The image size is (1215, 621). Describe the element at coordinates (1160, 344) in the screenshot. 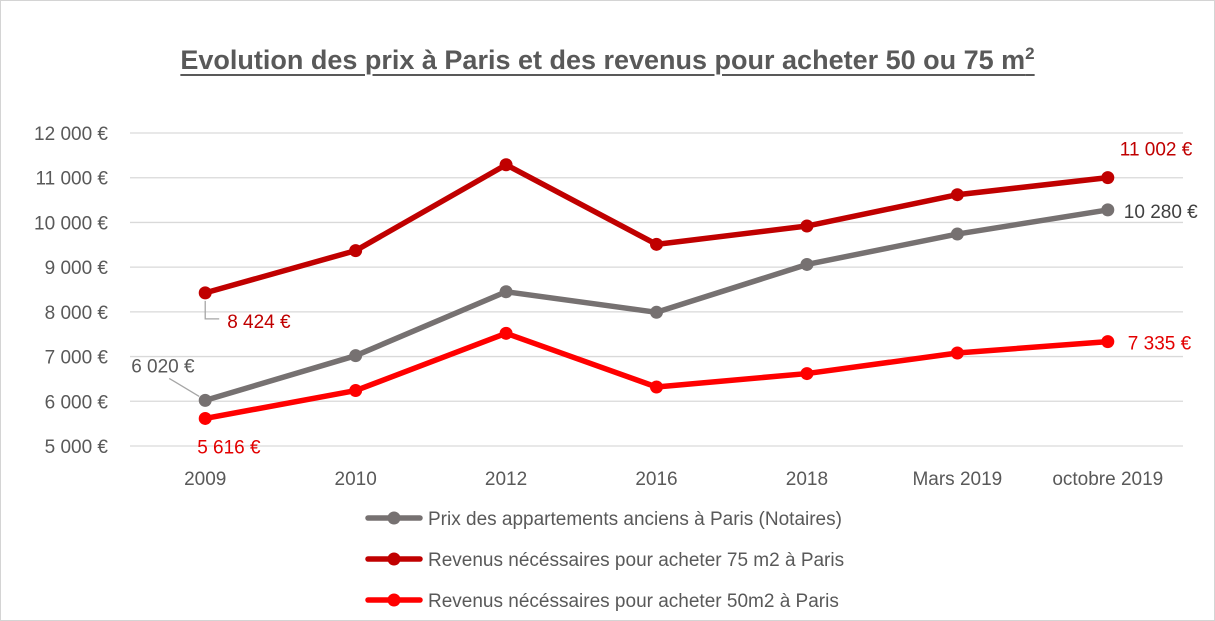

I see `data-label: 7 335 €` at that location.